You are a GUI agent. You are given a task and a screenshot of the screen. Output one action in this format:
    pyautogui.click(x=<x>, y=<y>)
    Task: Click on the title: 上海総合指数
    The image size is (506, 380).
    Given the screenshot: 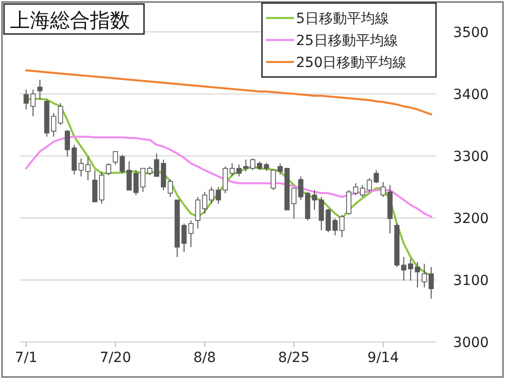 What is the action you would take?
    pyautogui.click(x=74, y=19)
    